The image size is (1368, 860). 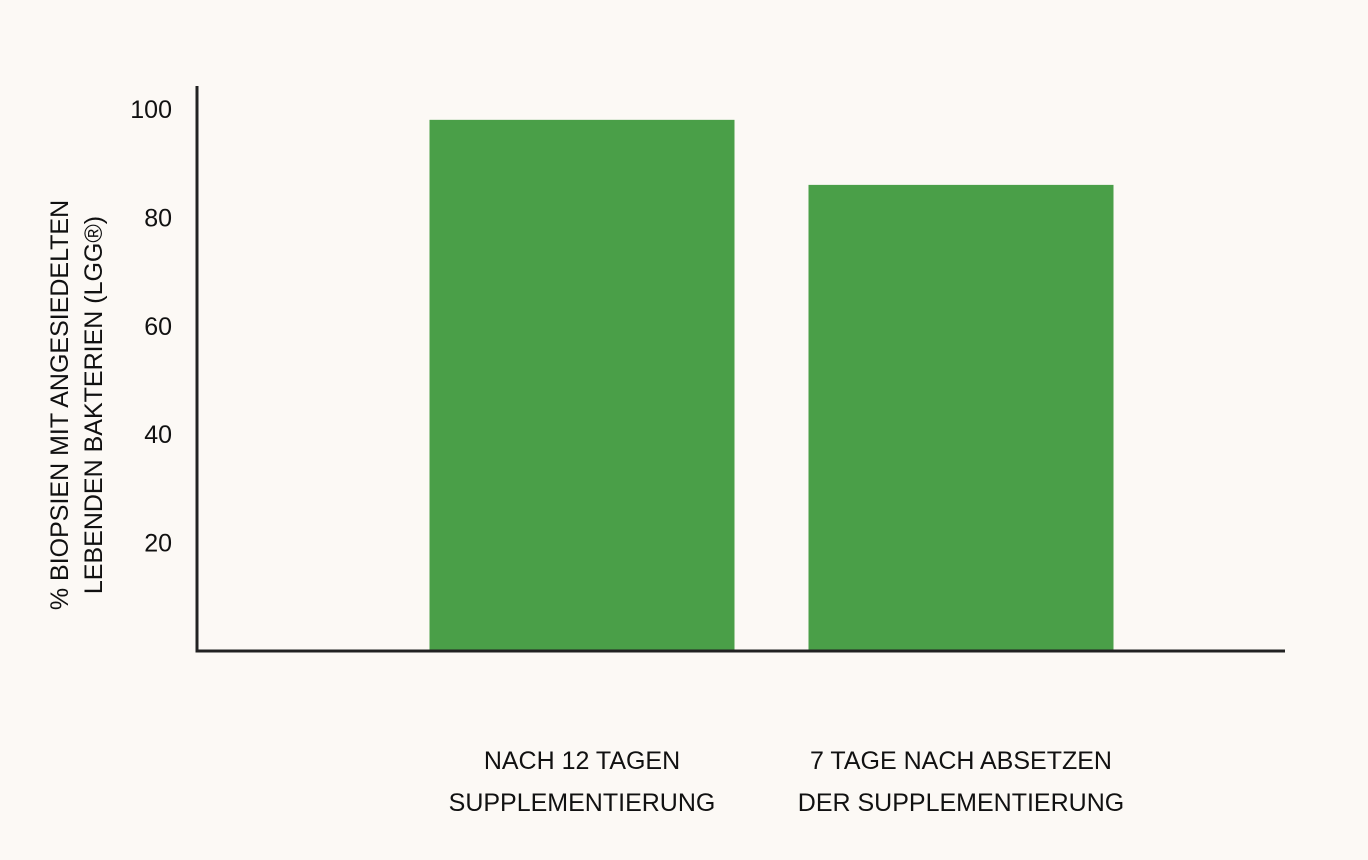 What do you see at coordinates (582, 782) in the screenshot?
I see `x-category-label: NACH 12 TAGEN SUPPLEMENTIERUNG` at bounding box center [582, 782].